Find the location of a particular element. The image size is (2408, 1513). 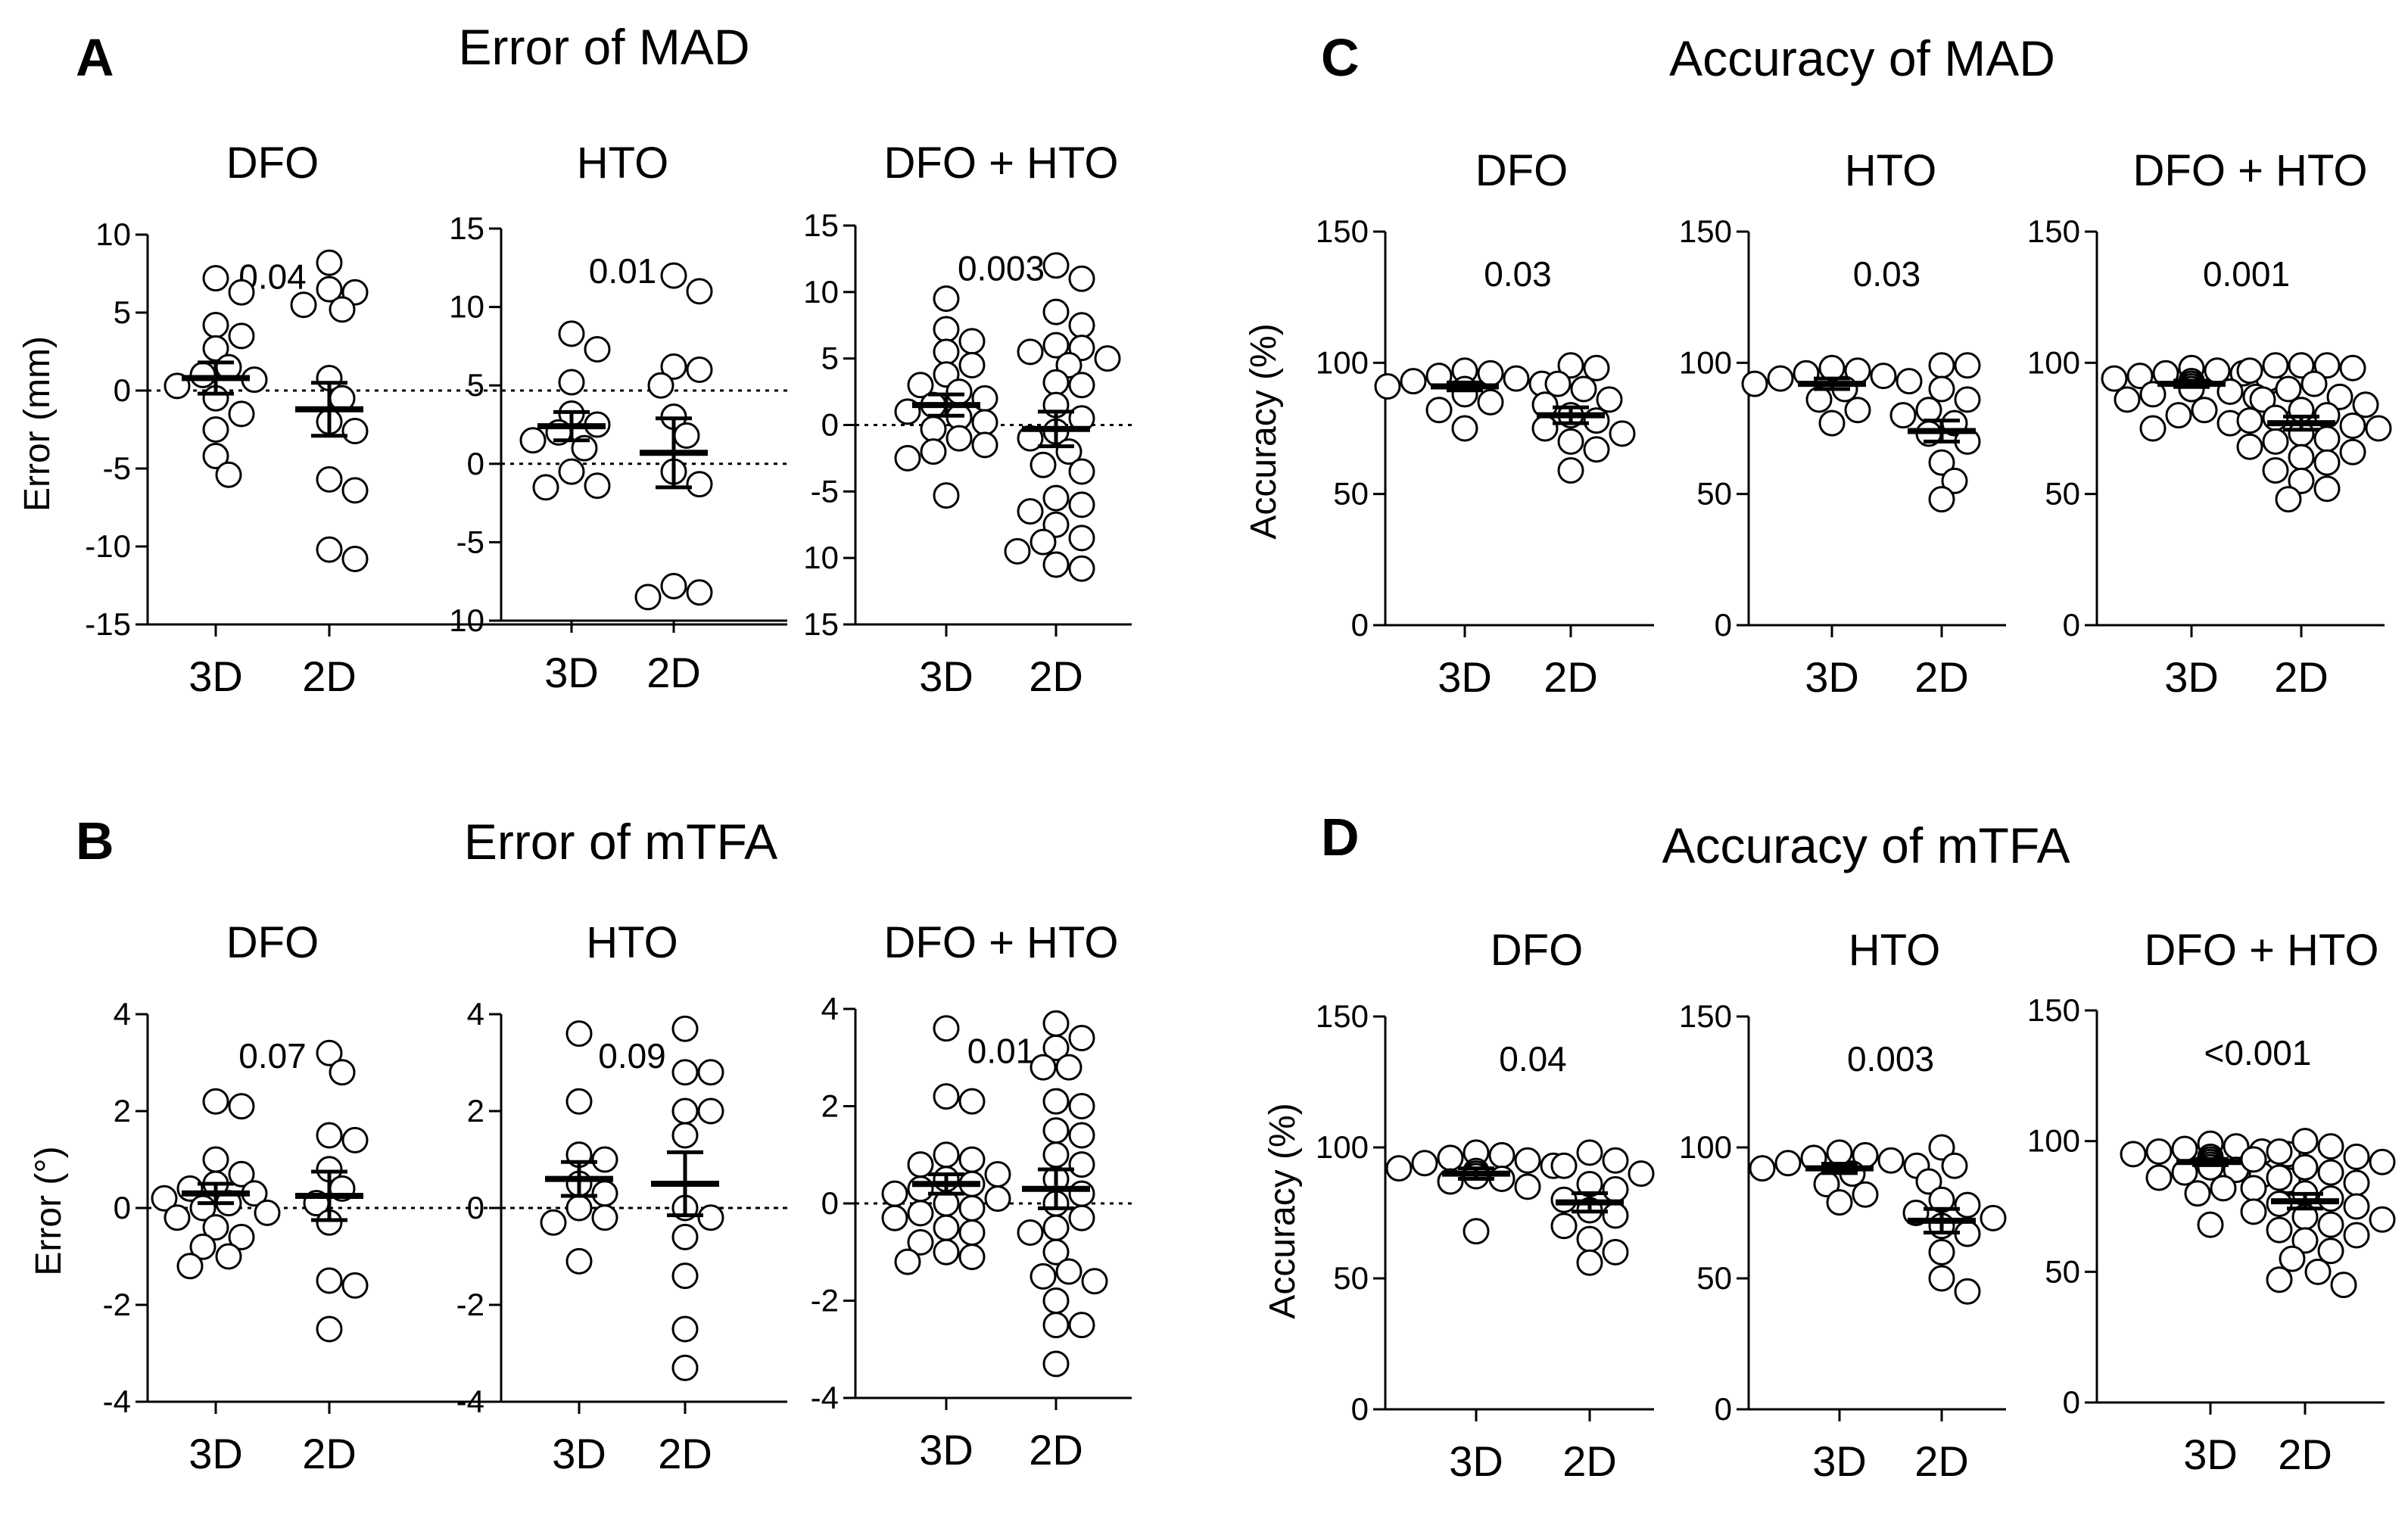

panel-title-error-of-mtfa: Error of mTFA is located at coordinates (621, 842).